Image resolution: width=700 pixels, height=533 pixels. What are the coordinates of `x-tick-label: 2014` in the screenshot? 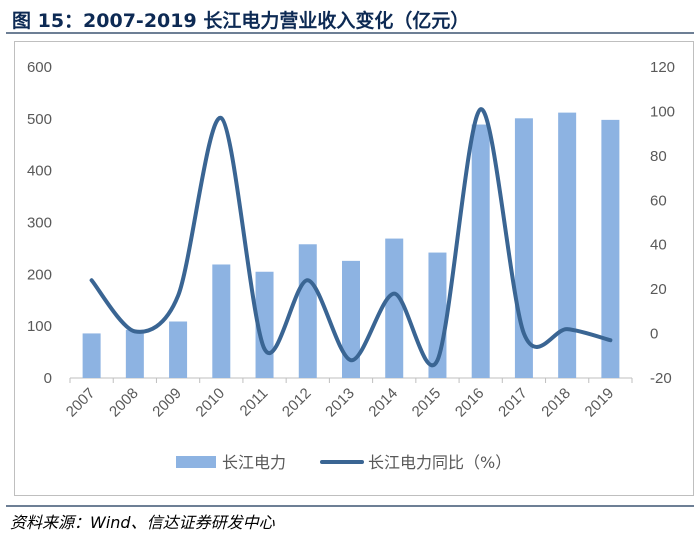 It's located at (383, 403).